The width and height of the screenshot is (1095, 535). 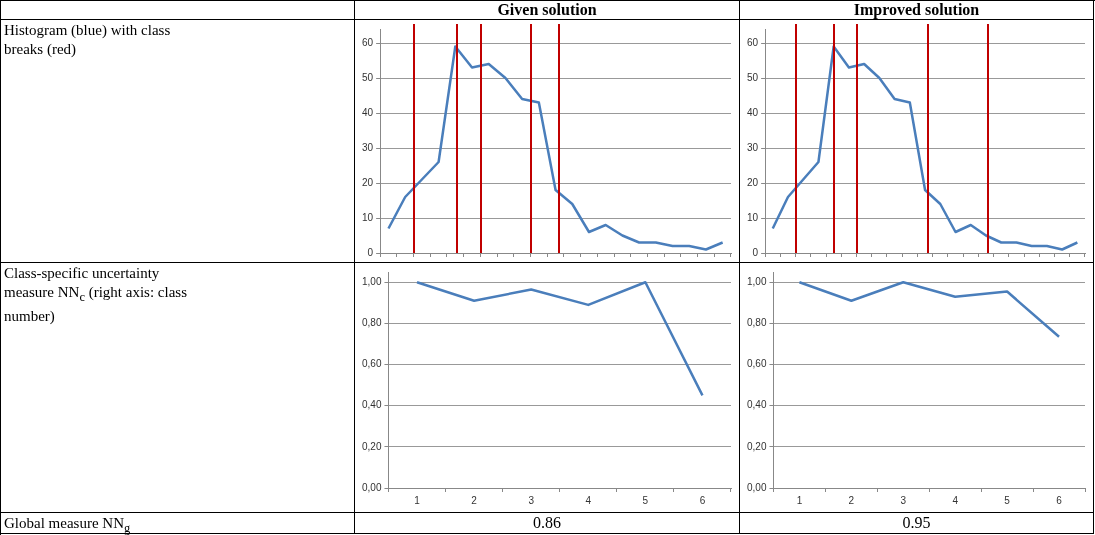 I want to click on text: 0.86, so click(x=547, y=523).